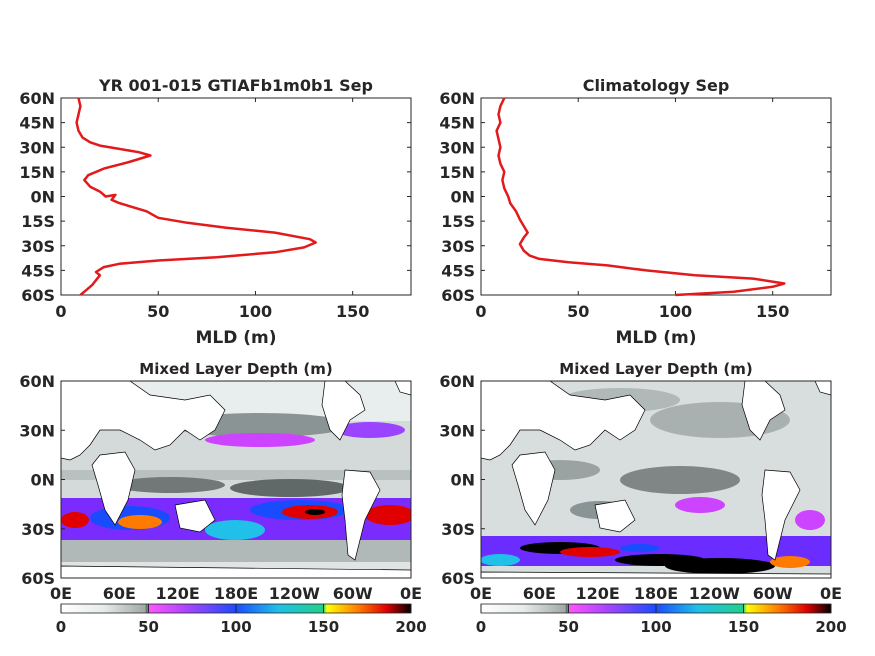  Describe the element at coordinates (656, 85) in the screenshot. I see `panel-title: Climatology Sep` at that location.